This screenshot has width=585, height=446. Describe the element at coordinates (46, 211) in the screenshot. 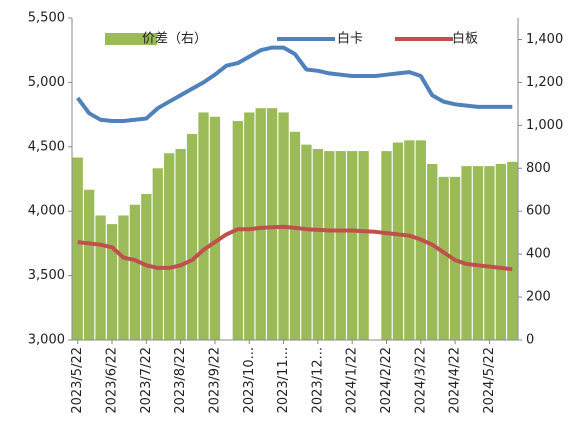

I see `y-tick-label: 4,000` at that location.